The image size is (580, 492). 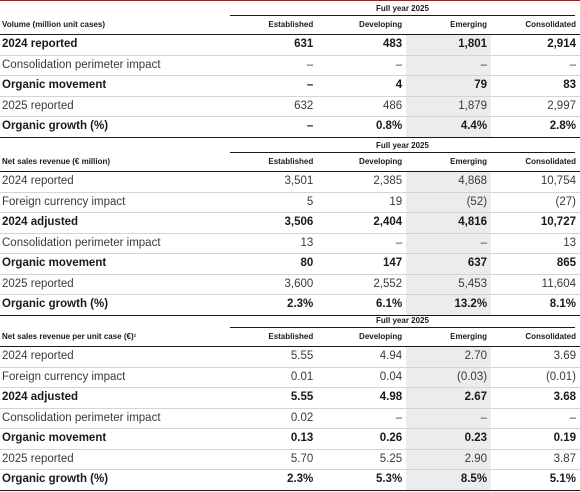 I want to click on table-row: 2024 reported 5.55 4.94 2.70 3.69, so click(x=290, y=357).